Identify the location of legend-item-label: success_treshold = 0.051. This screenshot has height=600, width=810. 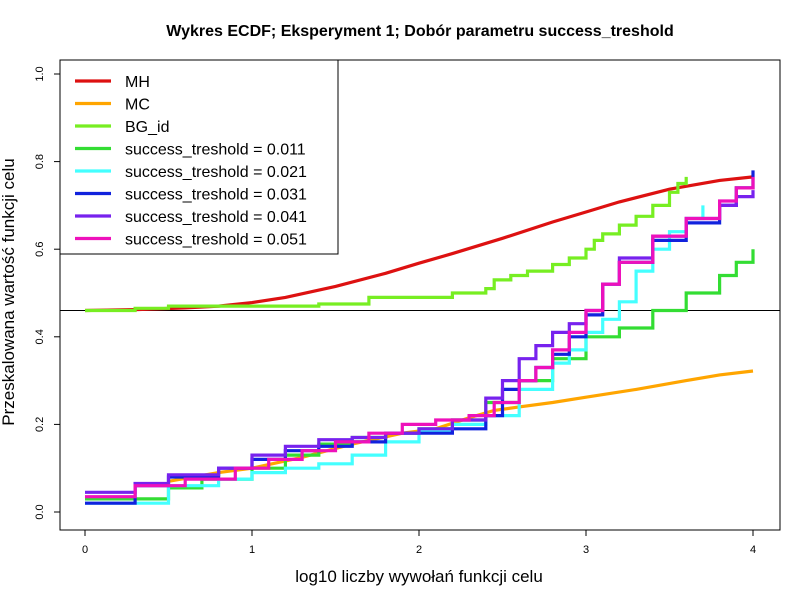
(216, 240).